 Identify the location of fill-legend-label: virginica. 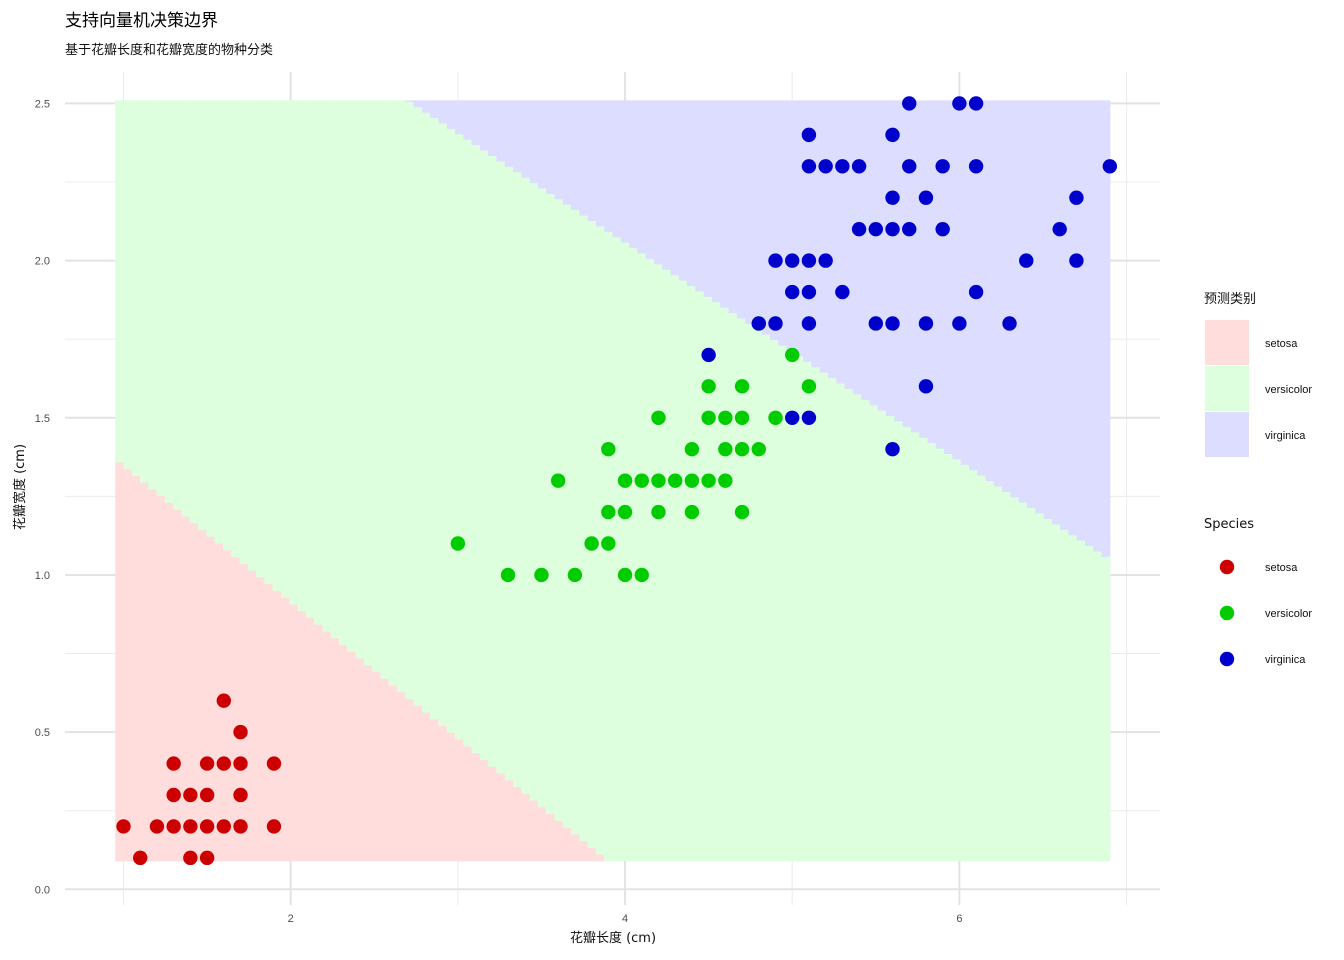
(1285, 436).